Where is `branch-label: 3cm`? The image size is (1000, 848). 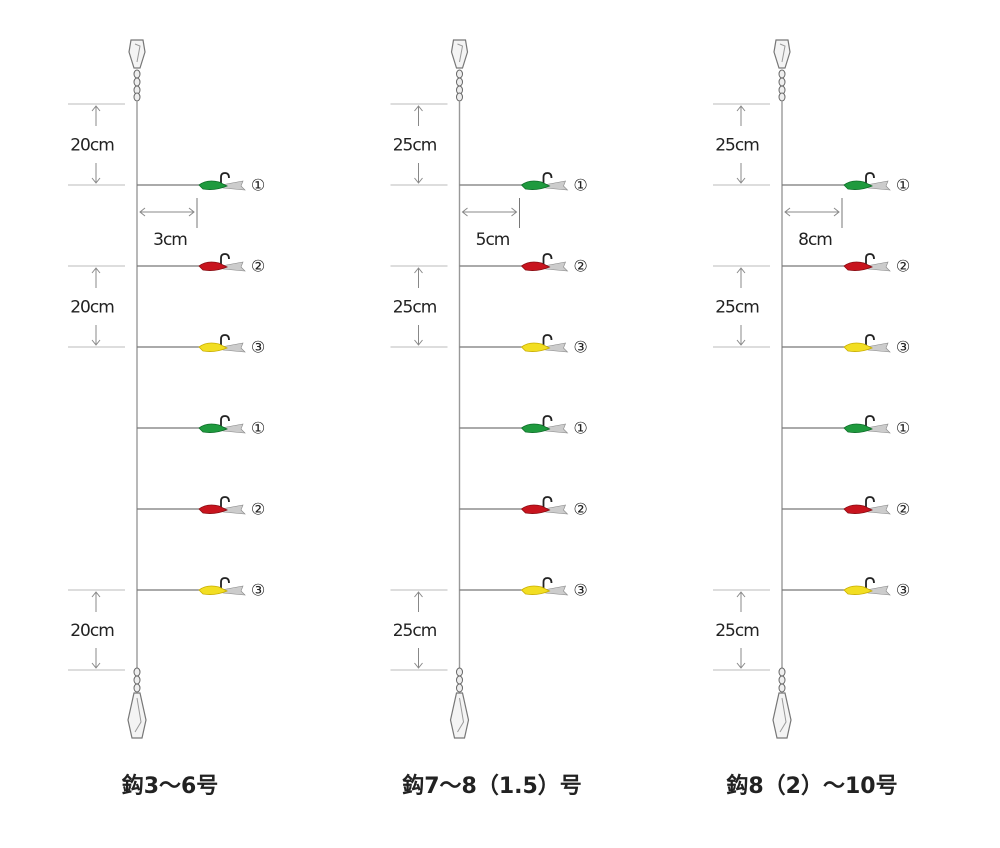
branch-label: 3cm is located at coordinates (170, 240).